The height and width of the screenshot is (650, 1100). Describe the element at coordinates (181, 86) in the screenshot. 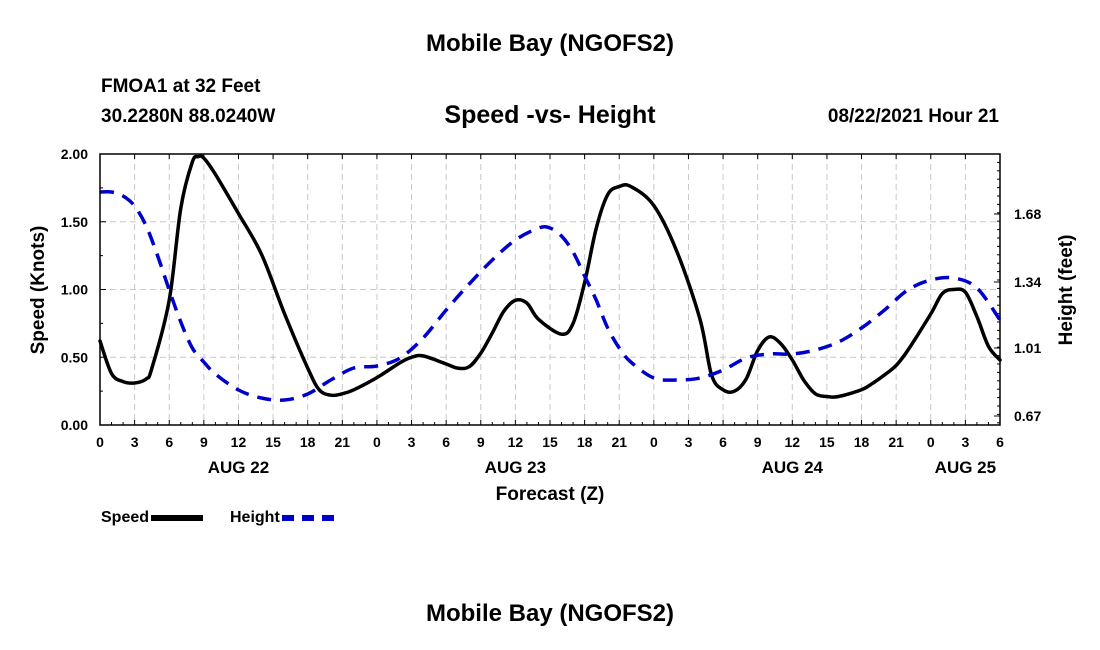

I see `station-label: FMOA1 at 32 Feet` at that location.